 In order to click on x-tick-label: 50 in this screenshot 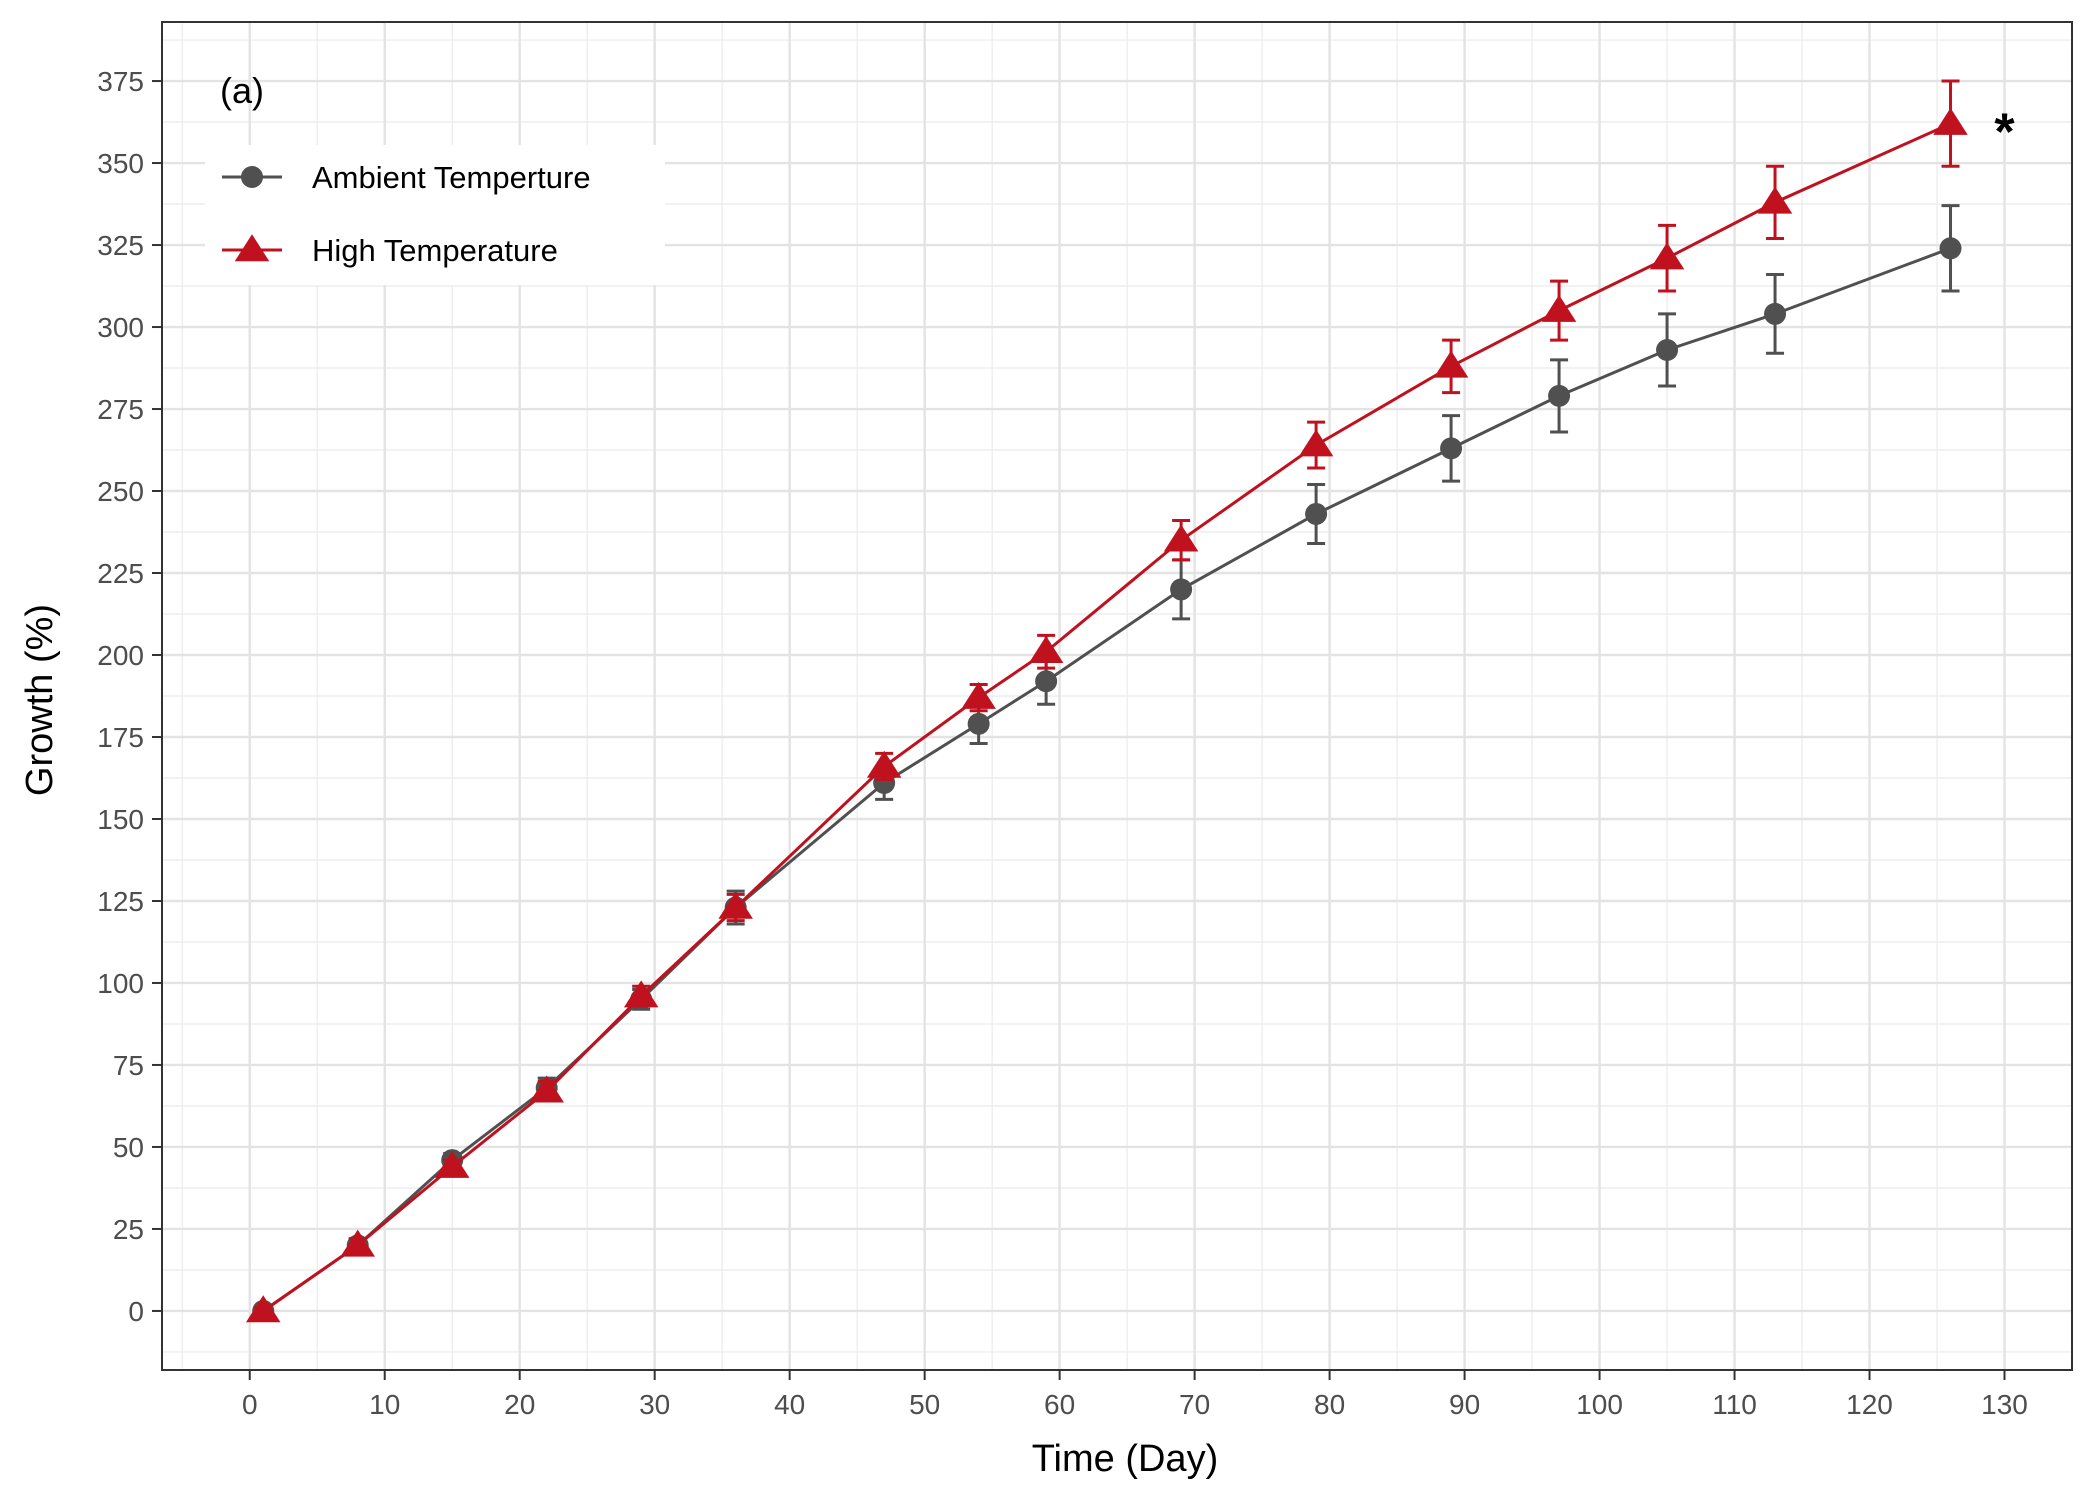, I will do `click(924, 1404)`.